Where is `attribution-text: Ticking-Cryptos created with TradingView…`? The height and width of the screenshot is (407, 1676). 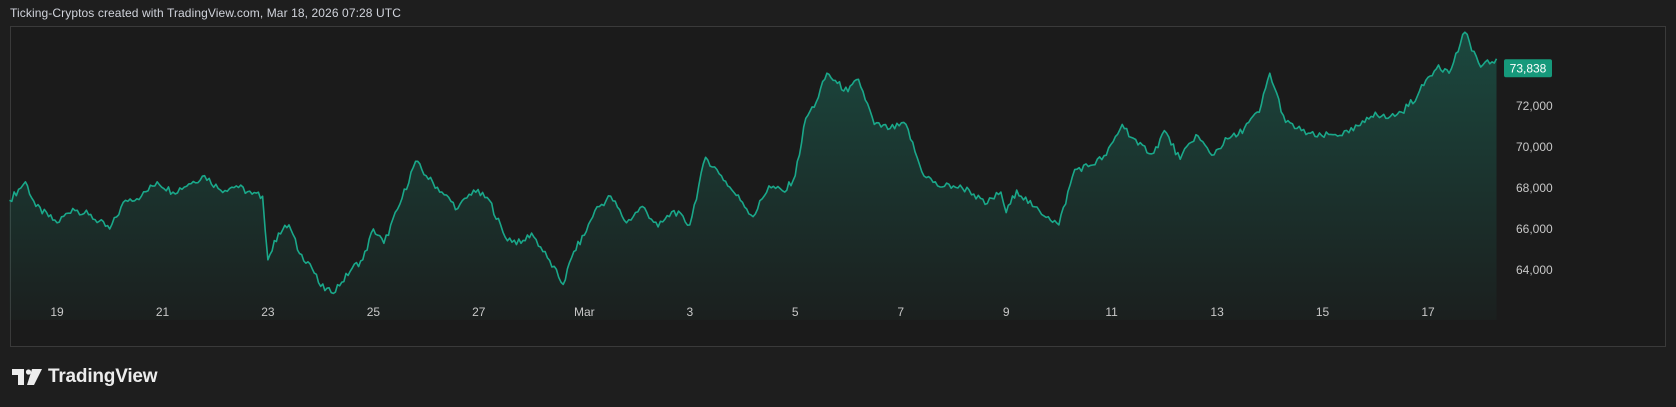
attribution-text: Ticking-Cryptos created with TradingView… is located at coordinates (205, 13).